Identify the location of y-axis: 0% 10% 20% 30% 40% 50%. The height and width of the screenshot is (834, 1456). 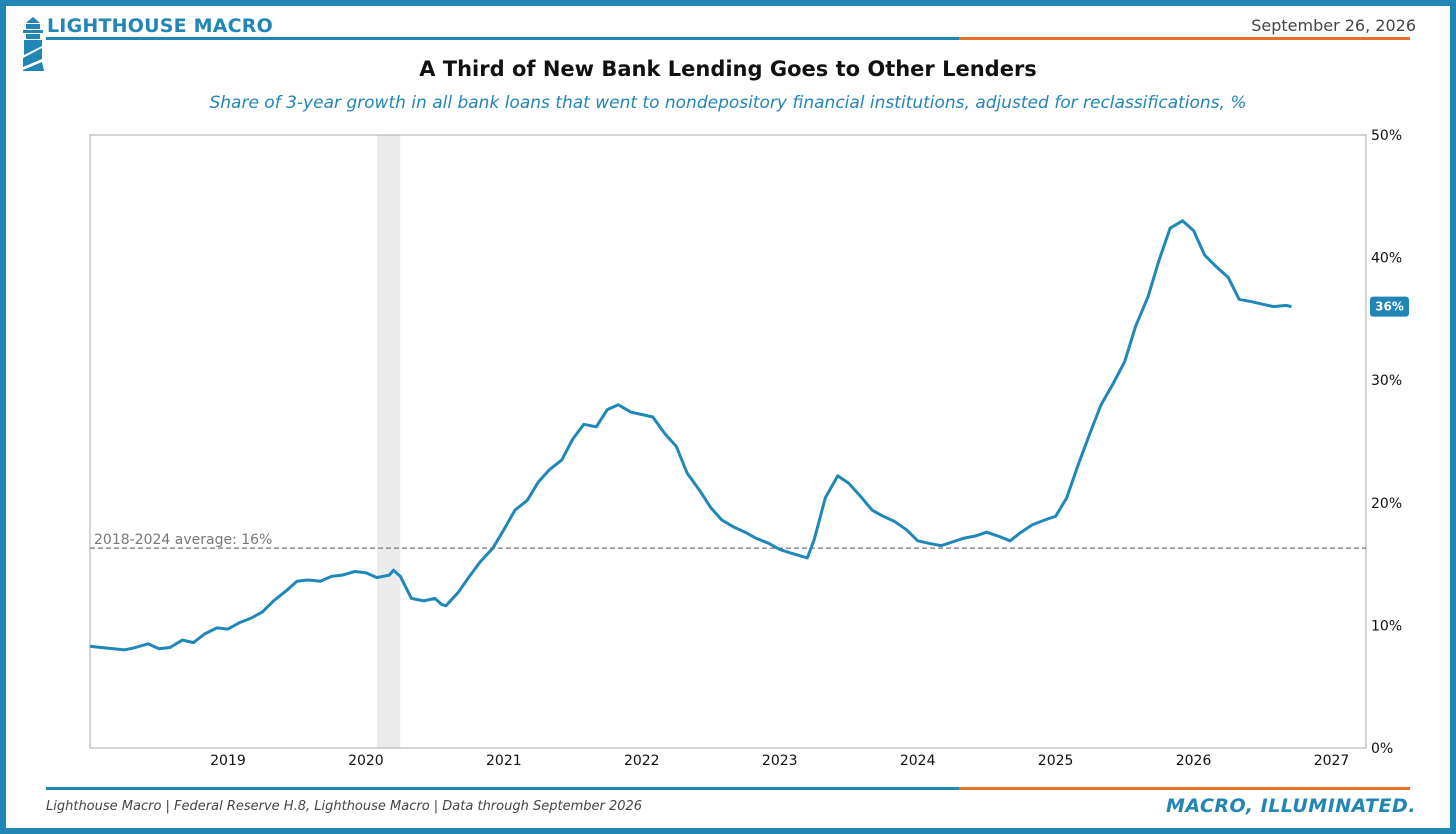
(1386, 442).